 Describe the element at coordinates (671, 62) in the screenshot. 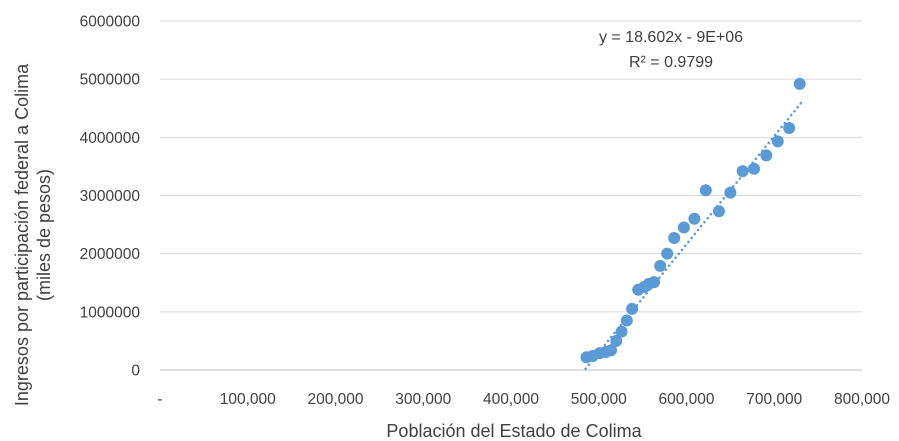

I see `trendline-r-squared: R² = 0.9799` at that location.